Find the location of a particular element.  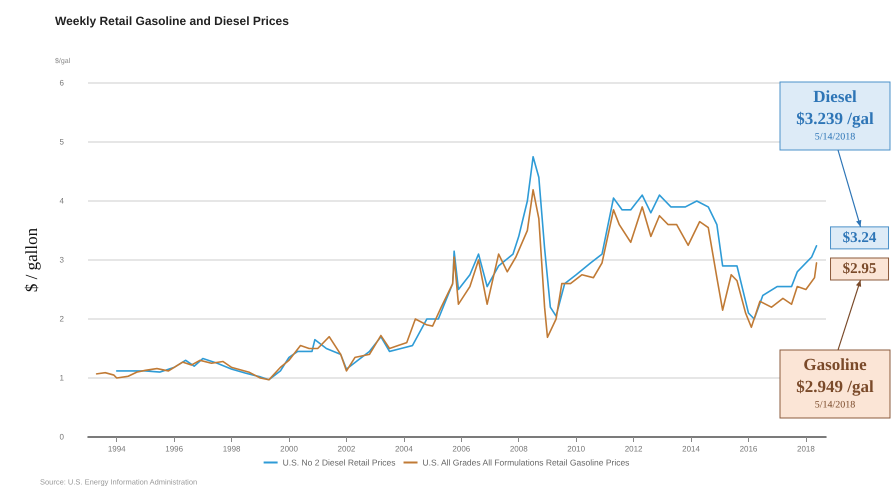

x-tick-label: 2004 is located at coordinates (404, 449).